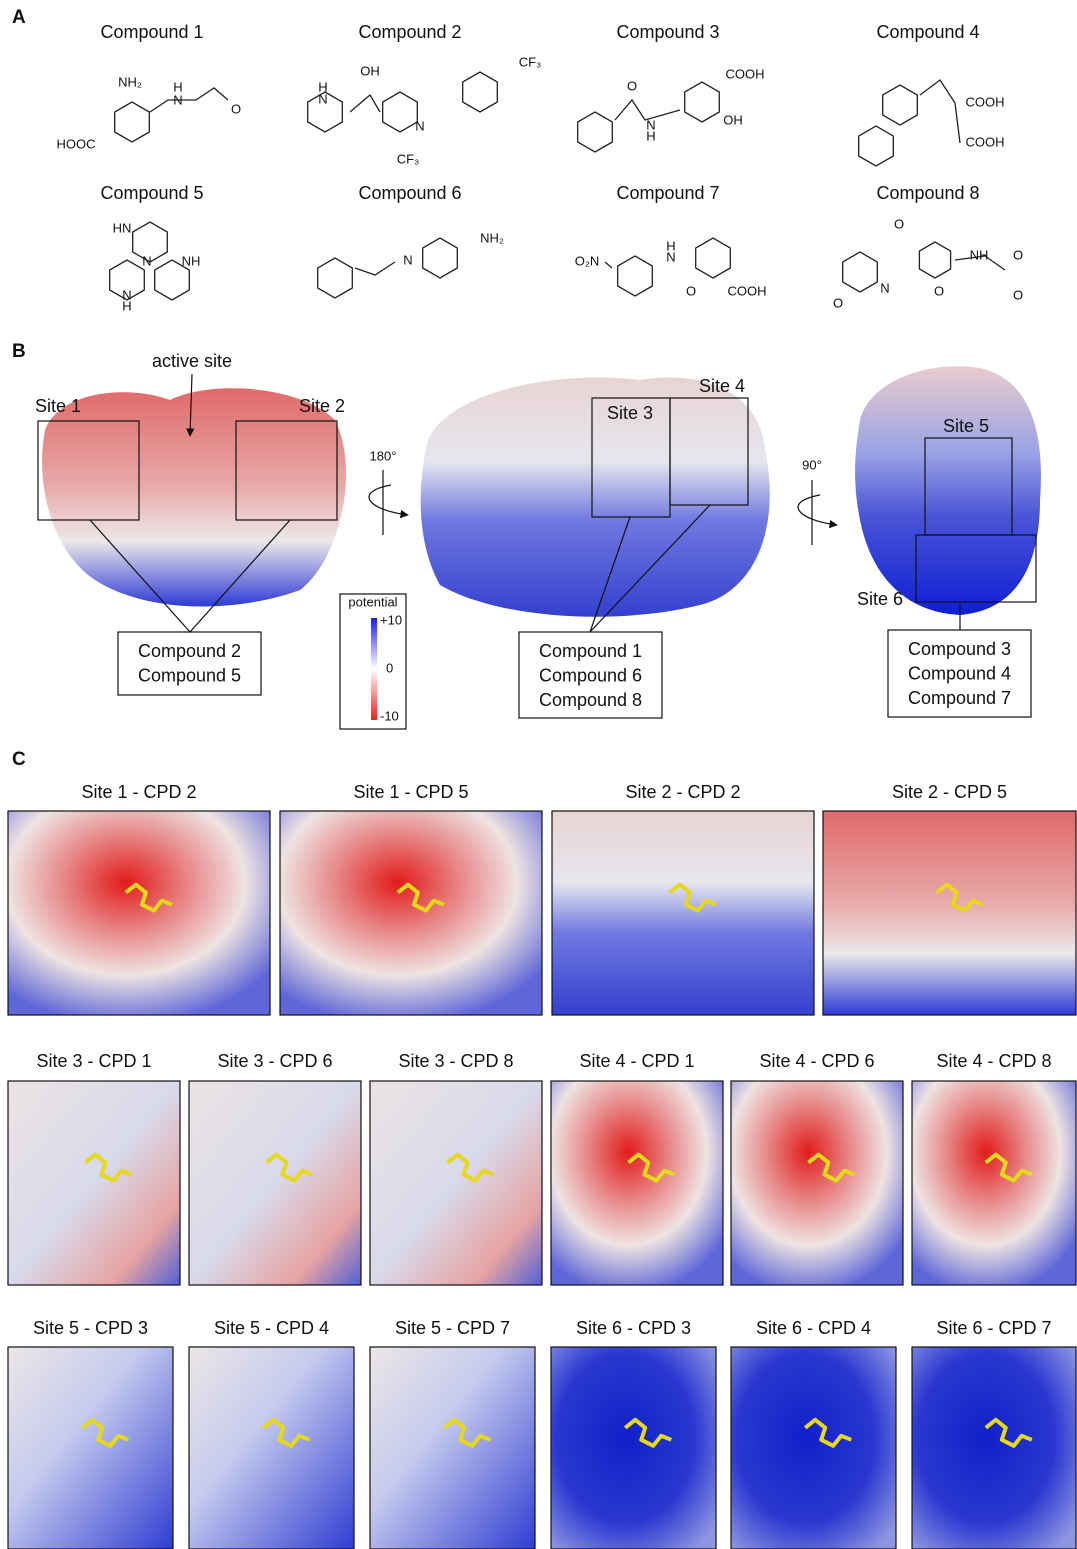  What do you see at coordinates (93, 1061) in the screenshot?
I see `panel-title: Site 3 - CPD 1` at bounding box center [93, 1061].